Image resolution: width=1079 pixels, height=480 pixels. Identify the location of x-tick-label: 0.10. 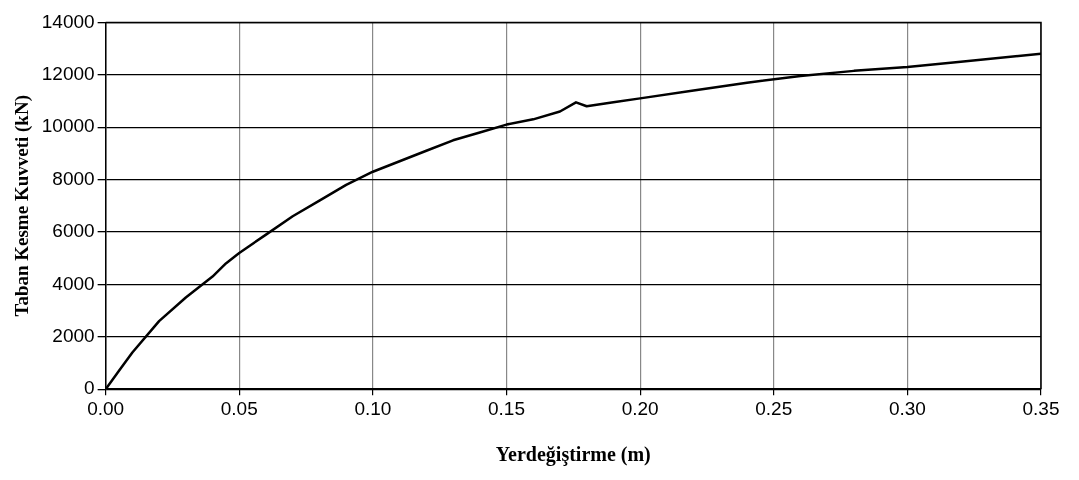
(373, 408).